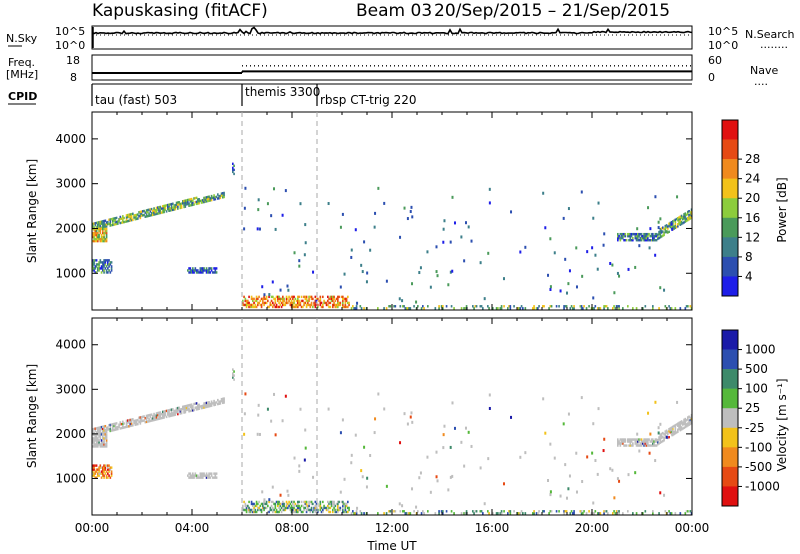 This screenshot has height=554, width=800. I want to click on y-tick-label: 4000, so click(70, 139).